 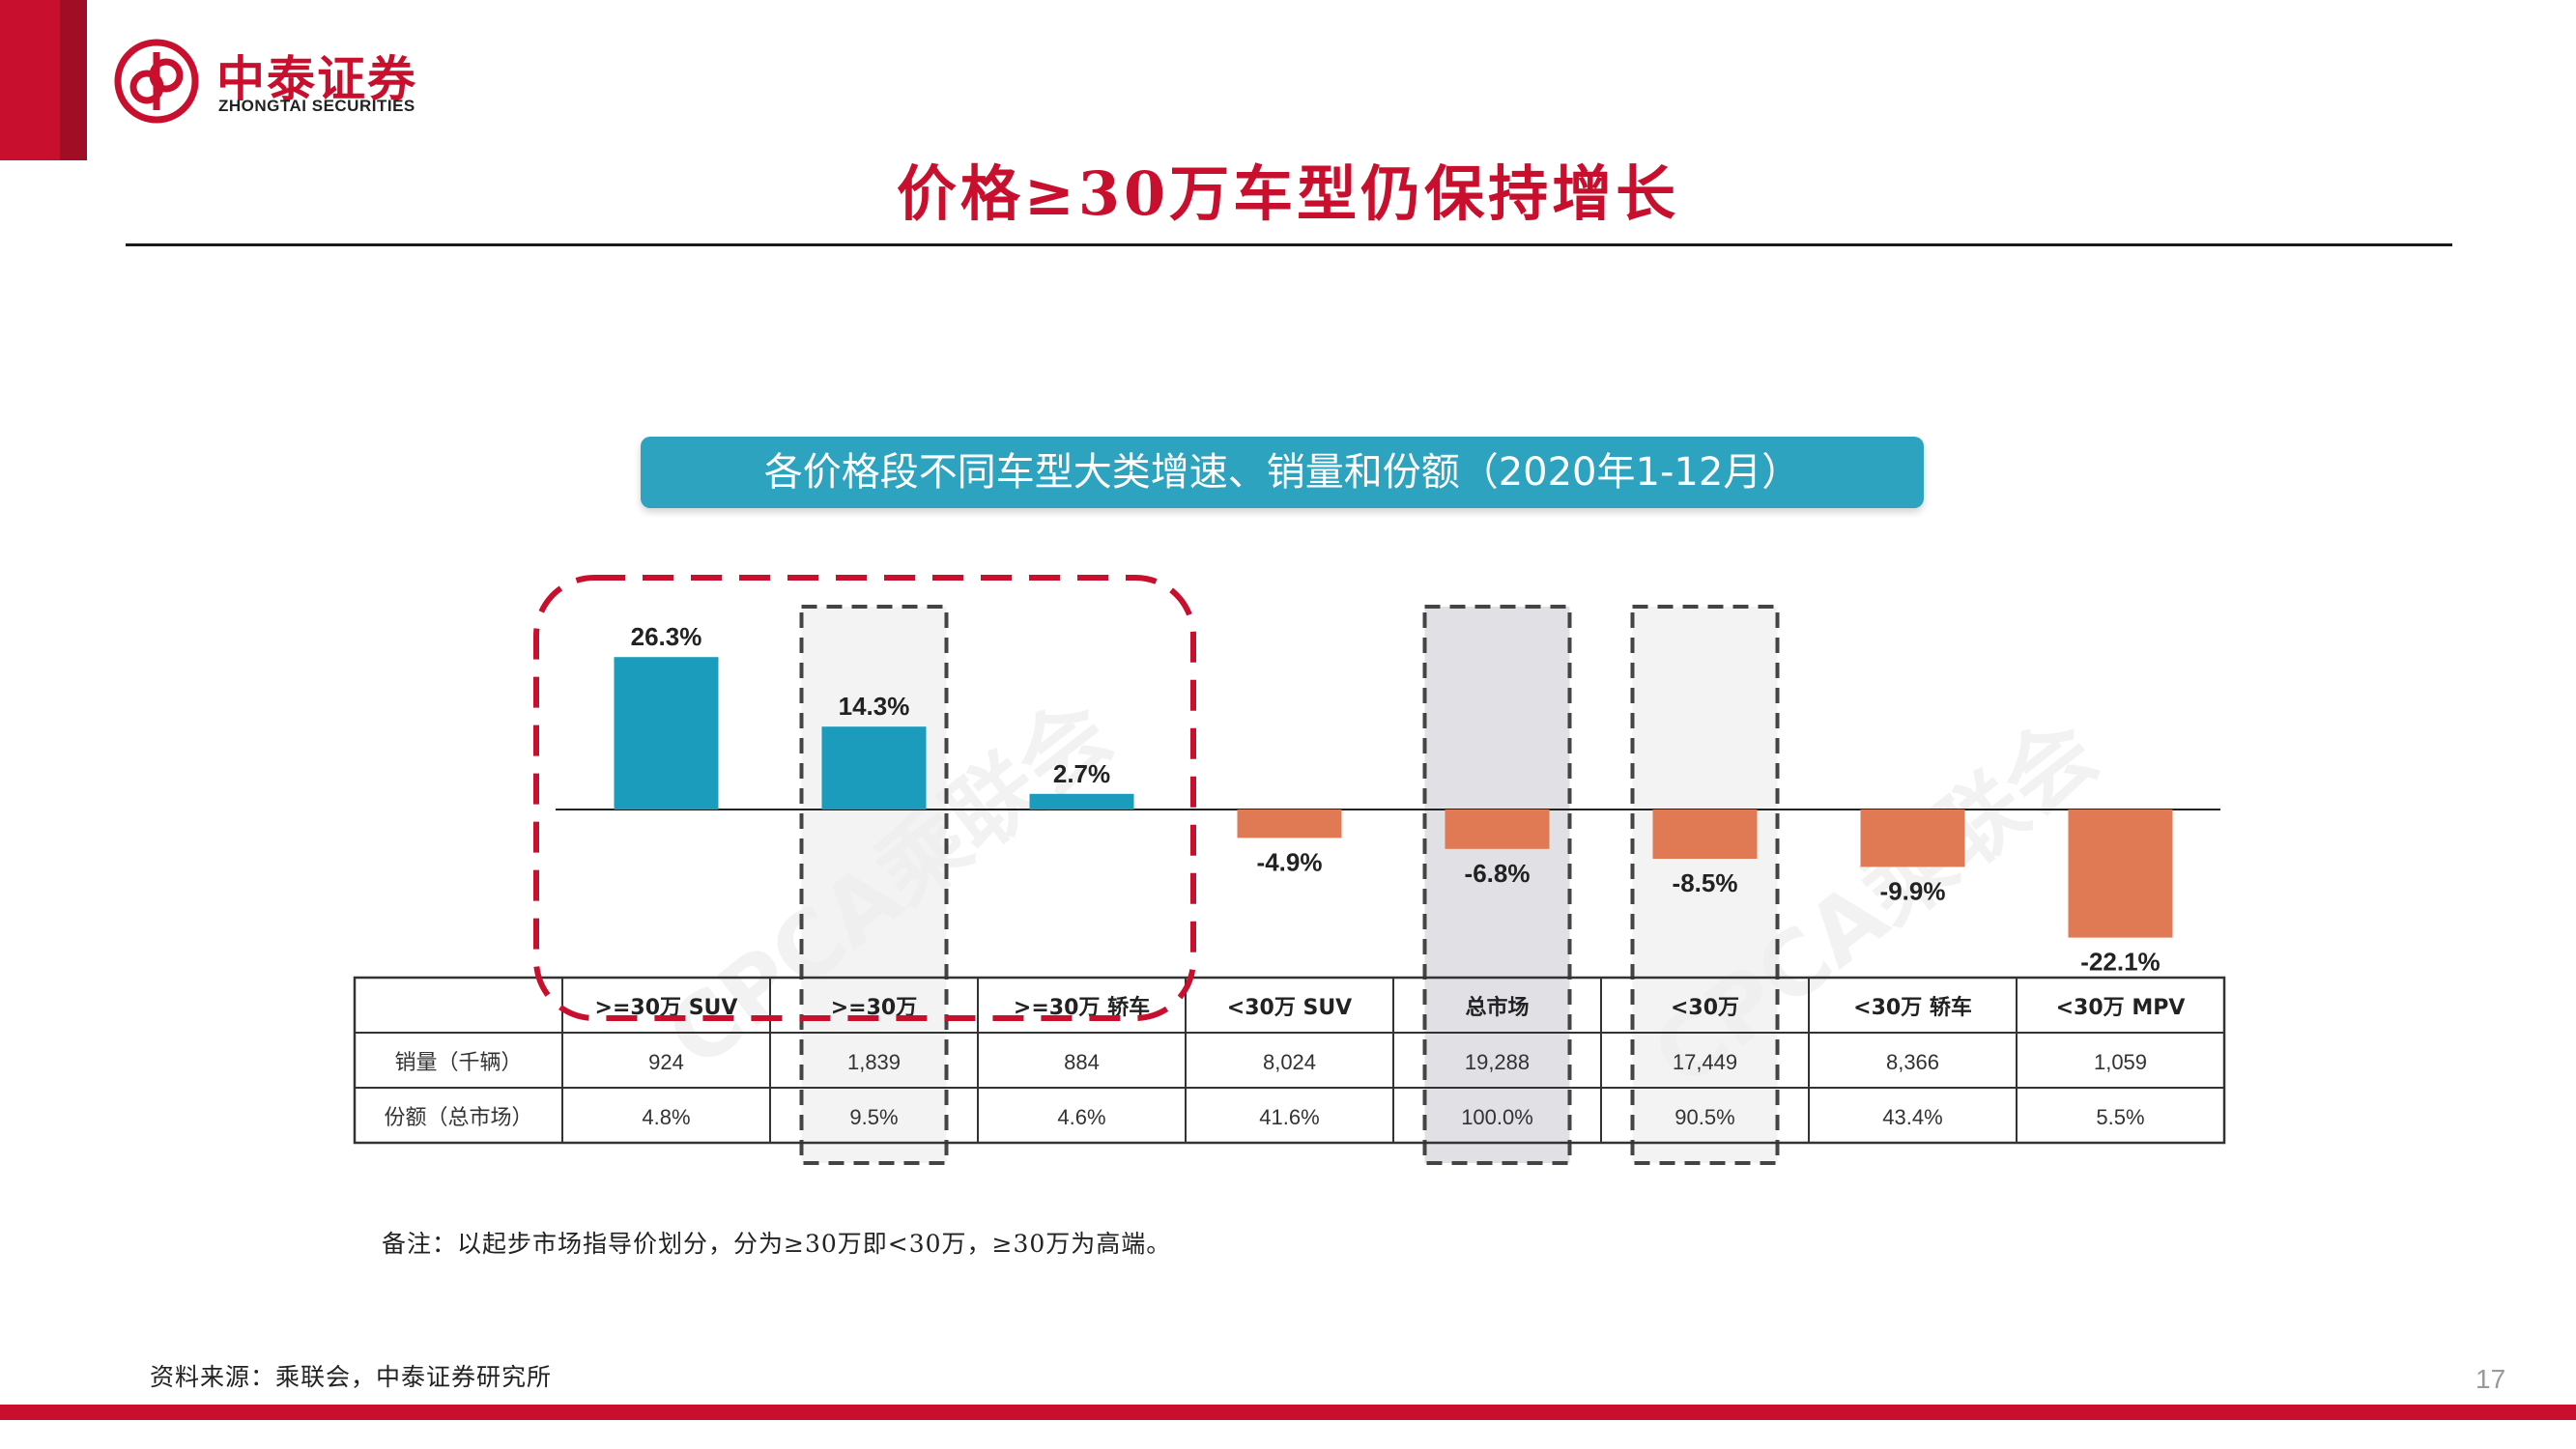 I want to click on x-tick-label-6: <30万, so click(x=1705, y=1008).